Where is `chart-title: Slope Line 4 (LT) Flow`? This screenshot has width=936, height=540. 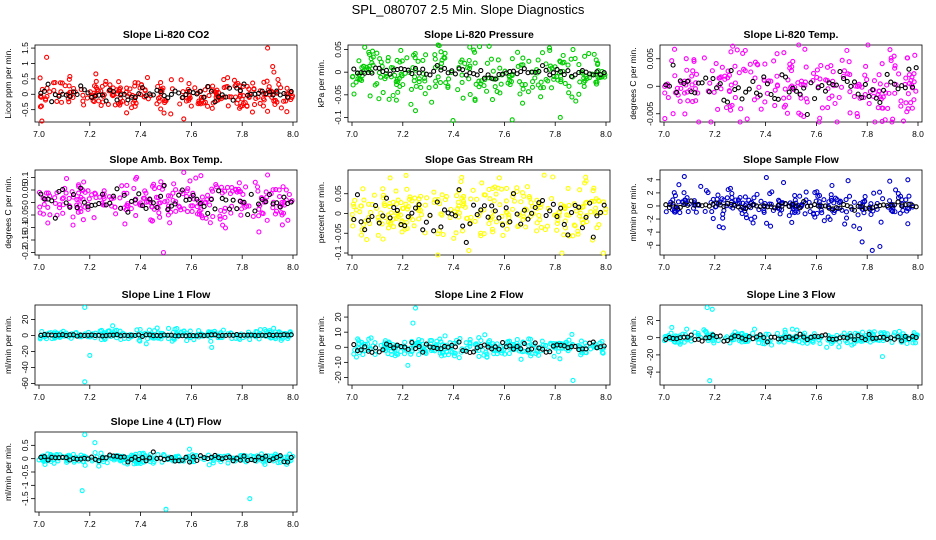 chart-title: Slope Line 4 (LT) Flow is located at coordinates (166, 422).